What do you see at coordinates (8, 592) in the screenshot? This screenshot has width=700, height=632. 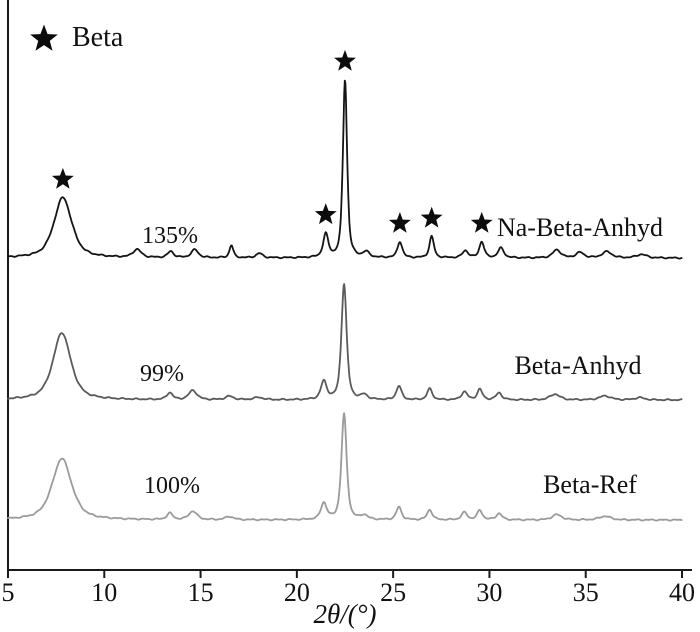 I see `x-tick-label: 5` at bounding box center [8, 592].